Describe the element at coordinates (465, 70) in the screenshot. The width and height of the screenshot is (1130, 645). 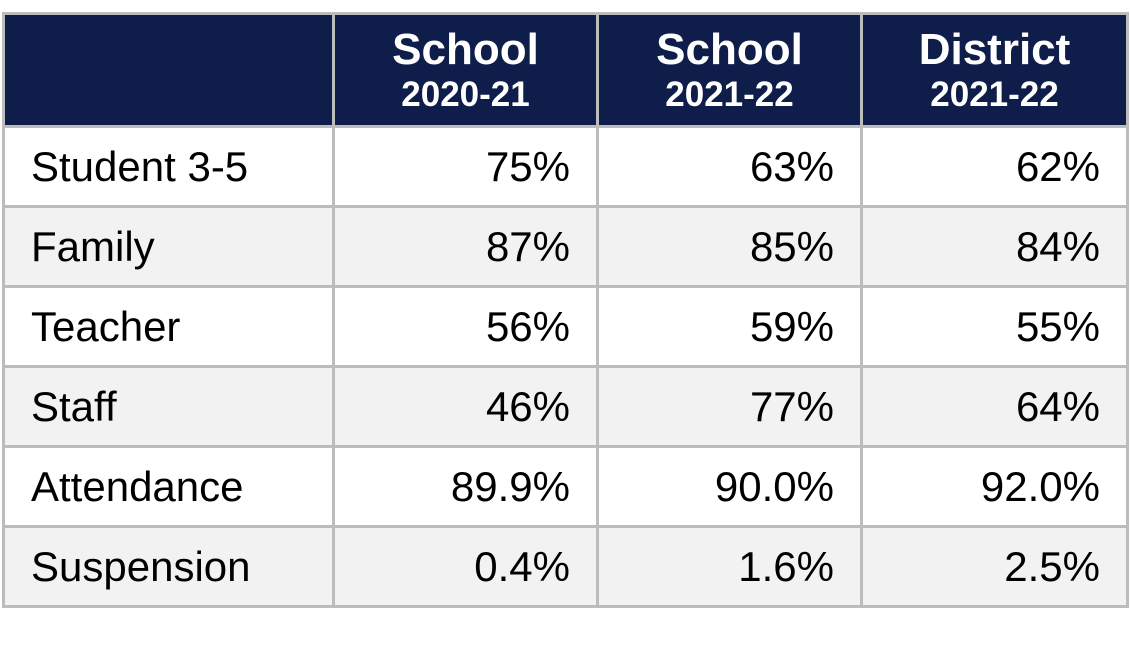
I see `header-school-2020-21: School 2020-21` at that location.